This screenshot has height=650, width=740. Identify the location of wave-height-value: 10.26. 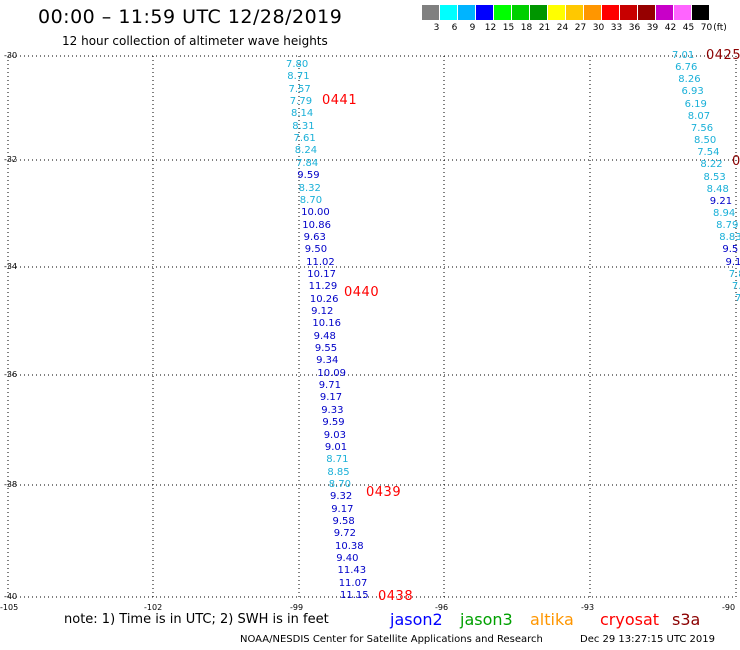
(324, 299).